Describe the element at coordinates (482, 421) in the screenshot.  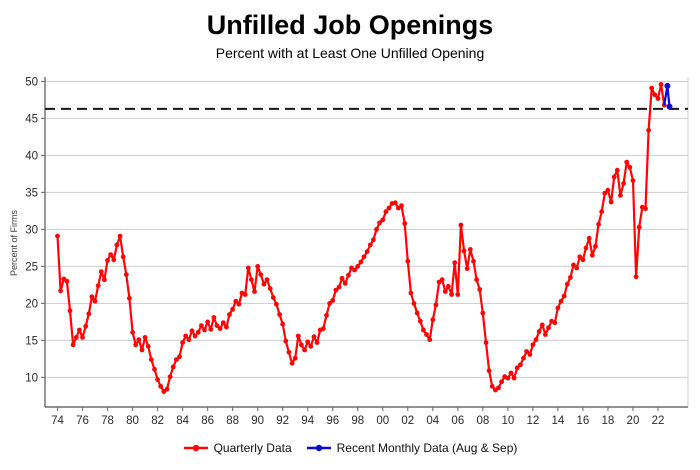
I see `x-tick-label: 08` at that location.